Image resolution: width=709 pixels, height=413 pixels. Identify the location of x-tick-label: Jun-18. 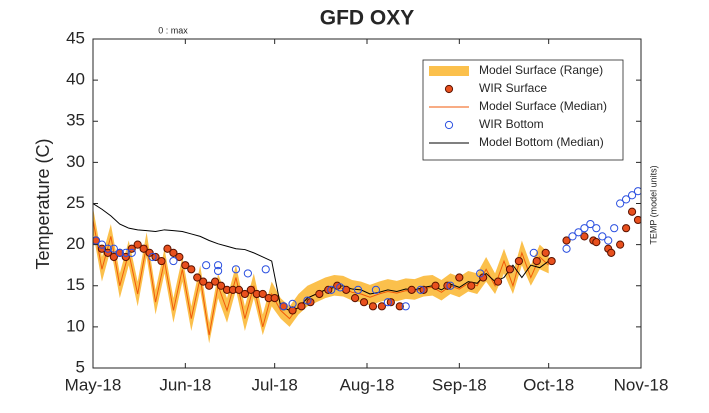
(185, 384).